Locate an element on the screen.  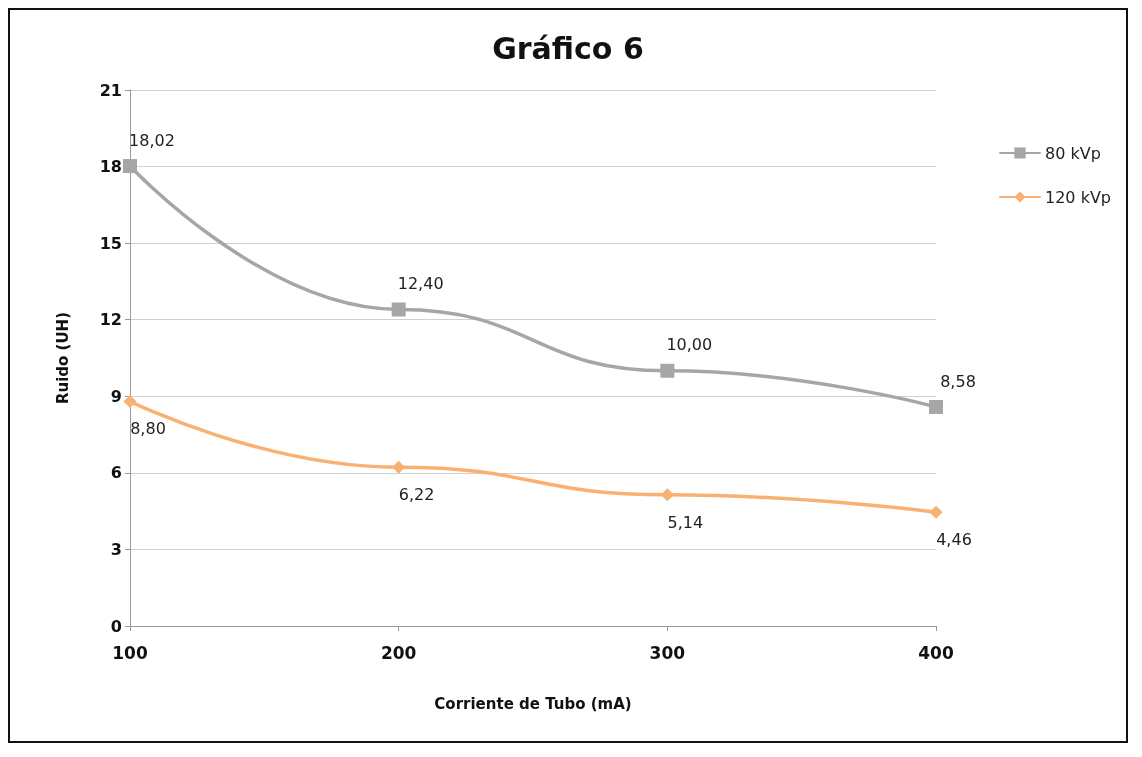
y-axis-title: Ruido (UH) is located at coordinates (62, 358).